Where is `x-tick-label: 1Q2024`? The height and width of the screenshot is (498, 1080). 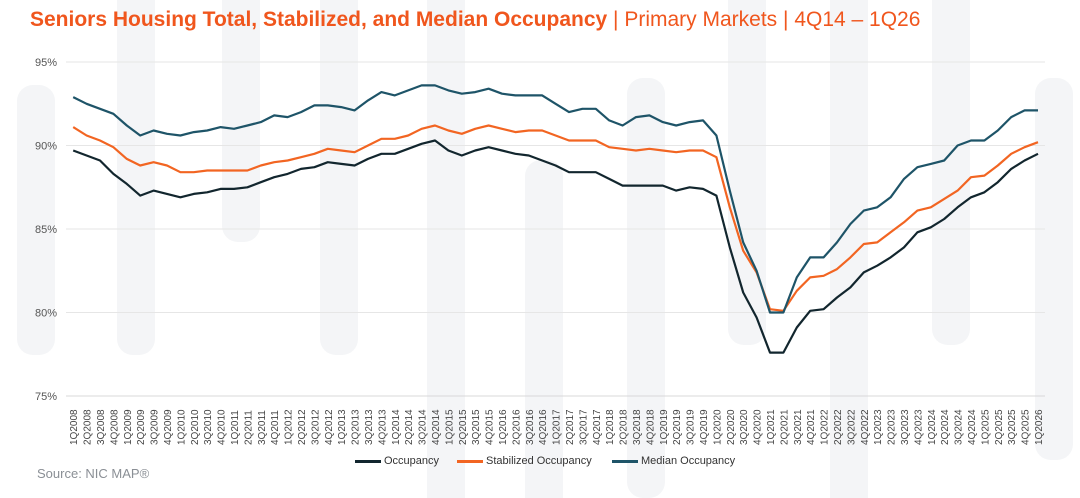
x-tick-label: 1Q2024 is located at coordinates (932, 427).